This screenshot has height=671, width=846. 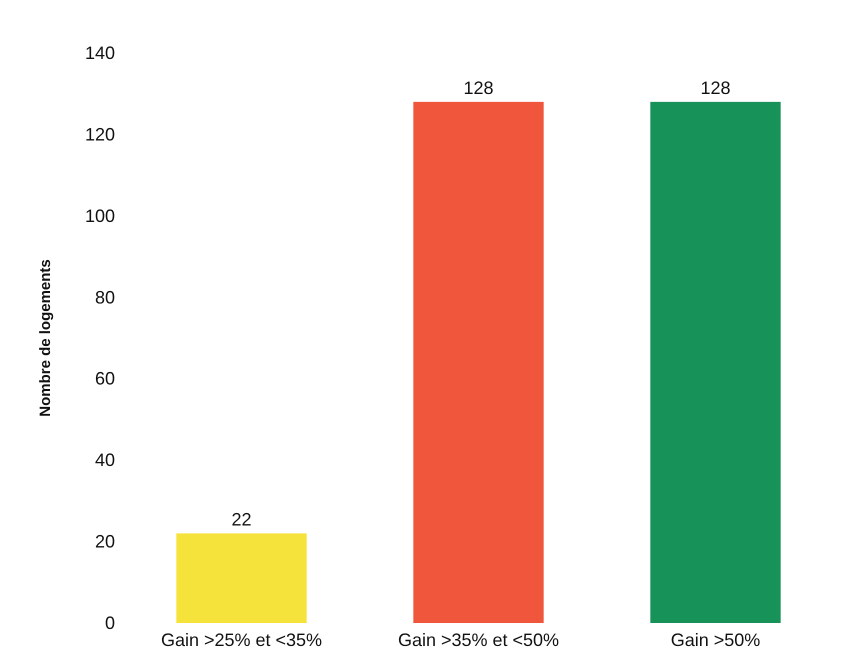 What do you see at coordinates (241, 640) in the screenshot?
I see `x-tick-label: Gain >25% et <35%` at bounding box center [241, 640].